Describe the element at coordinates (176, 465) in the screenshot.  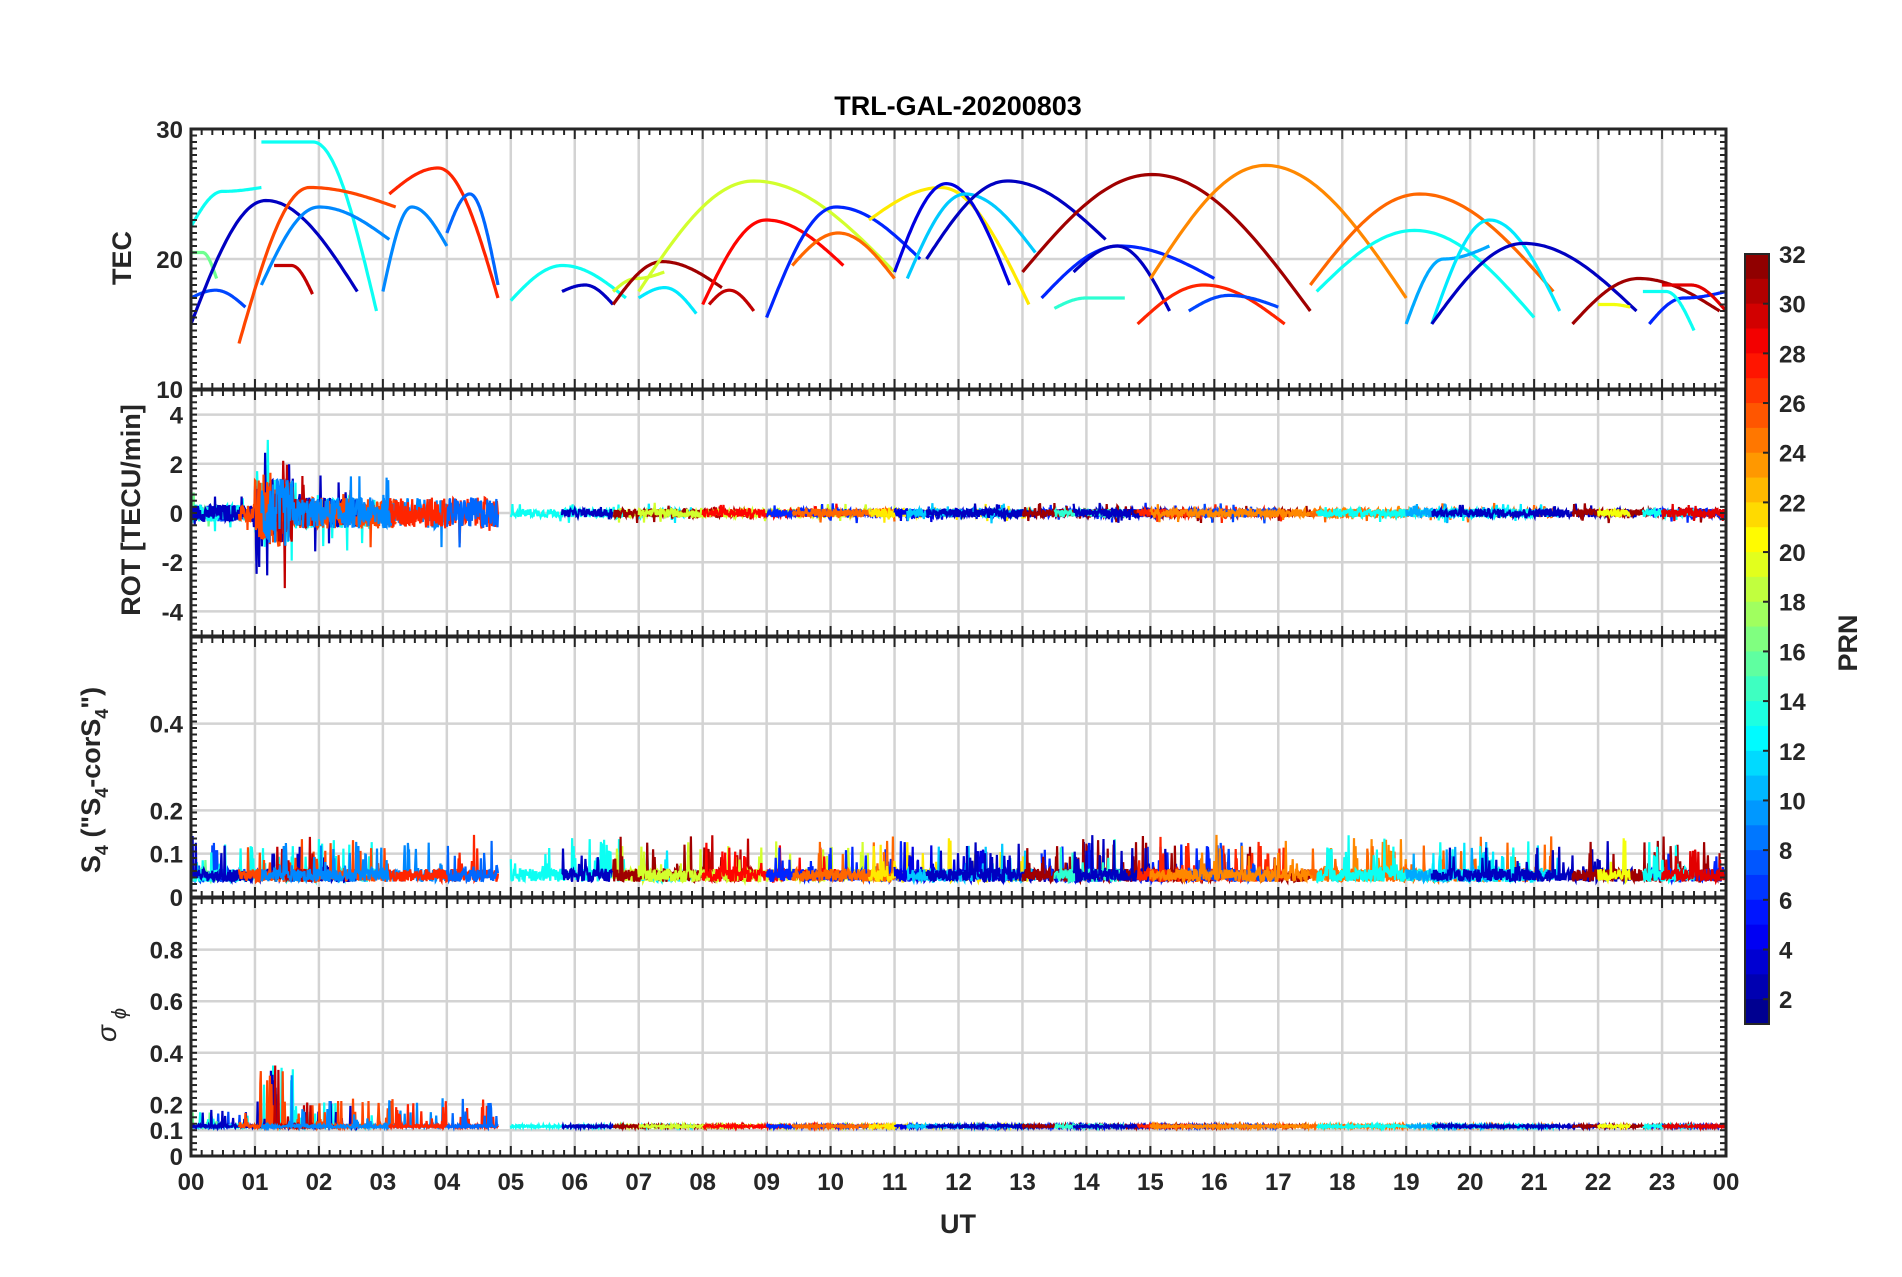
I see `y-tick-label: 2` at that location.